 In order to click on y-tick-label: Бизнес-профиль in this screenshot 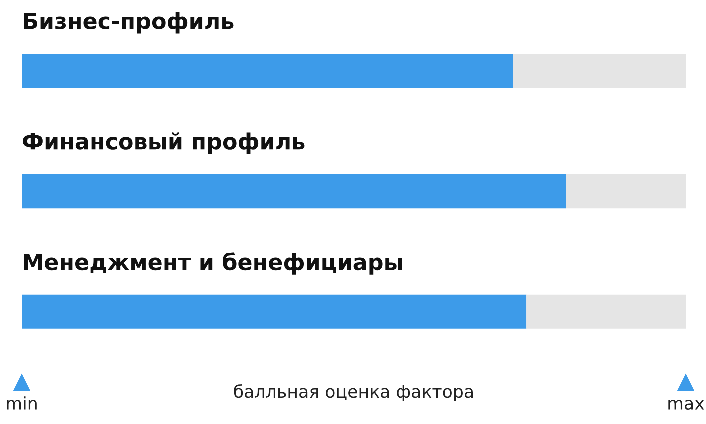, I will do `click(129, 23)`.